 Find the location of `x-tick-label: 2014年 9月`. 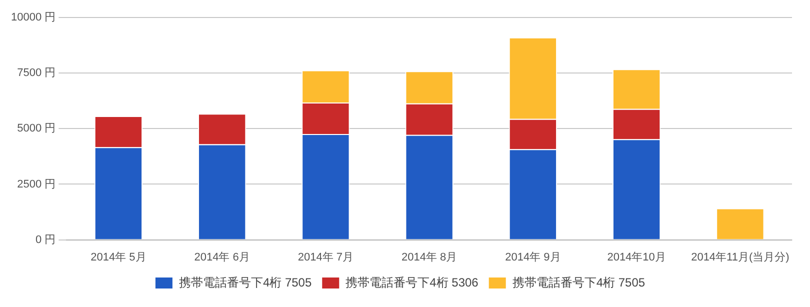

x-tick-label: 2014年 9月 is located at coordinates (533, 257).